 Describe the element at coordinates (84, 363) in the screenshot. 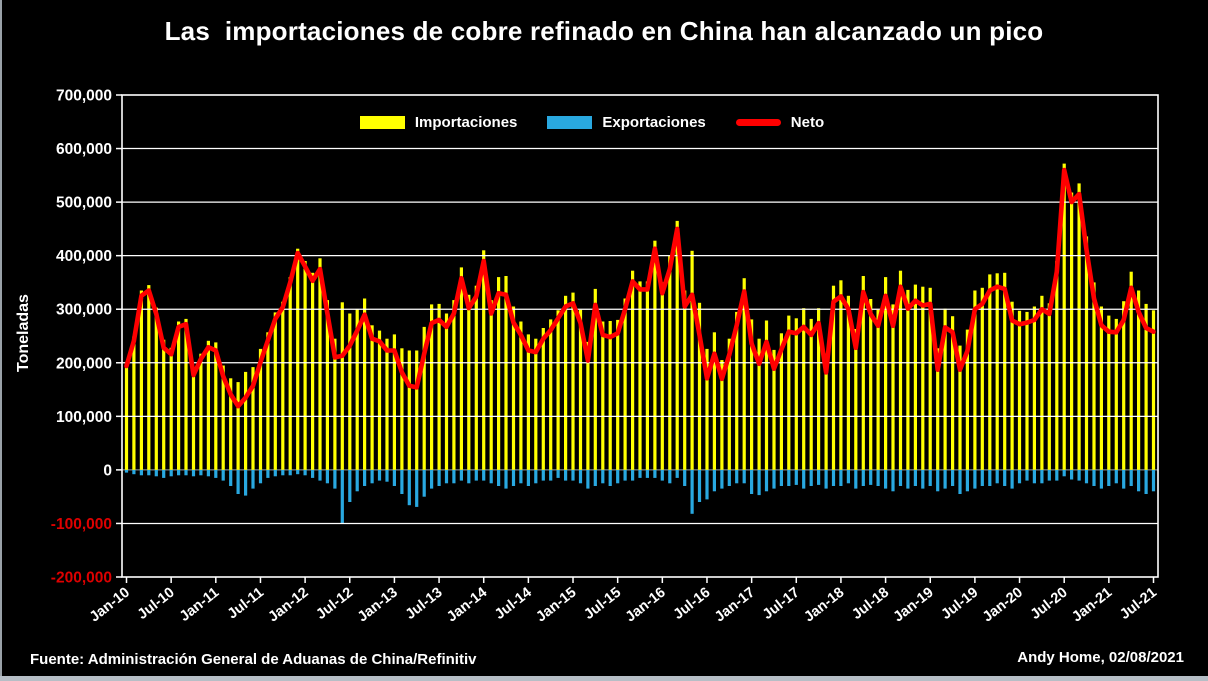

I see `y-tick-label: 200,000` at that location.